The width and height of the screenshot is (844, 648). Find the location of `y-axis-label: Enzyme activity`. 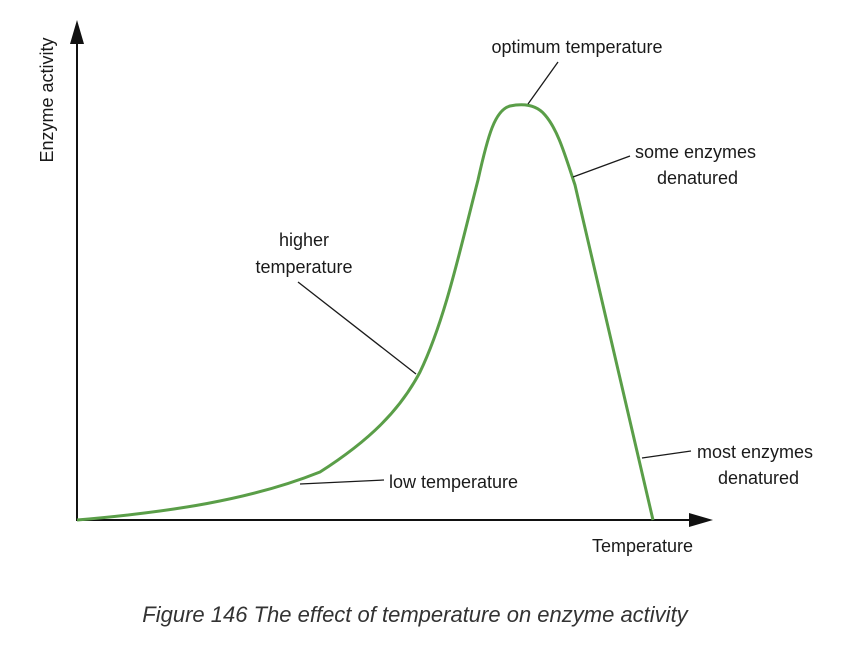

y-axis-label: Enzyme activity is located at coordinates (47, 99).